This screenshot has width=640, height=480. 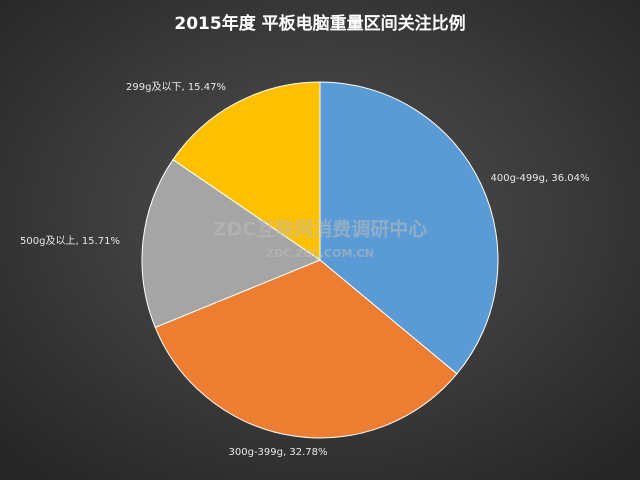 What do you see at coordinates (319, 23) in the screenshot?
I see `chart-title: 2015年度 平板电脑重量区间关注比例` at bounding box center [319, 23].